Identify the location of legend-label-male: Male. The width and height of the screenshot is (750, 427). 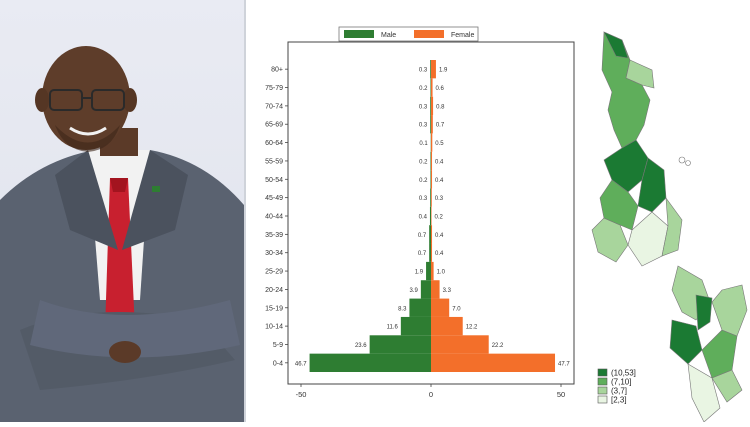
(388, 35).